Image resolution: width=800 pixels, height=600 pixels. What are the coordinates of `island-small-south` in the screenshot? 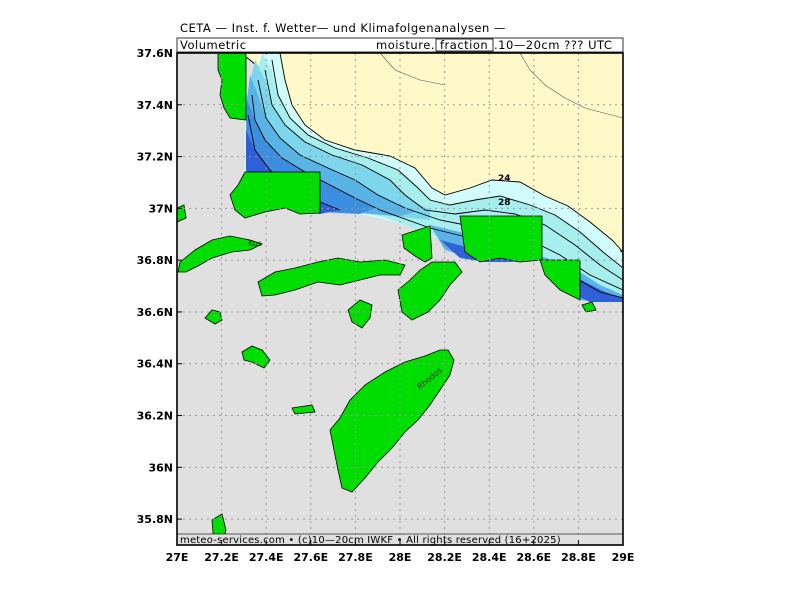 It's located at (303, 409).